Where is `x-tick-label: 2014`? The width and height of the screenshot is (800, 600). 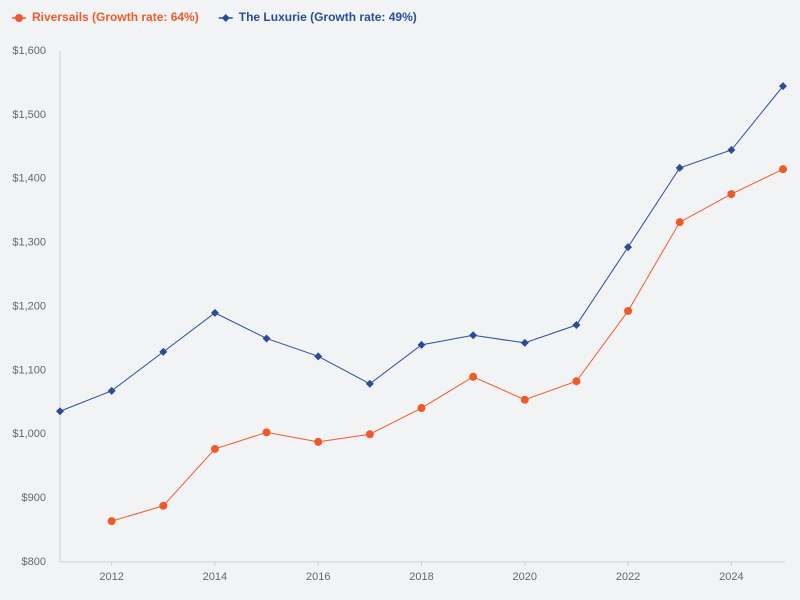 x-tick-label: 2014 is located at coordinates (215, 577).